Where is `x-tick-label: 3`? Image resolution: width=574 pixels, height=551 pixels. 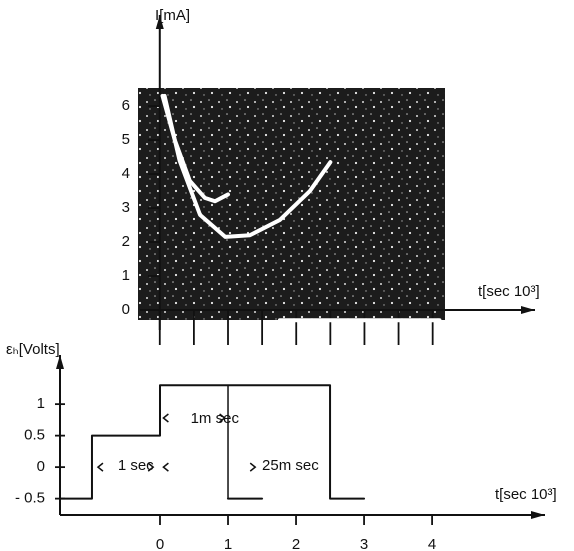 x-tick-label: 3 is located at coordinates (364, 543).